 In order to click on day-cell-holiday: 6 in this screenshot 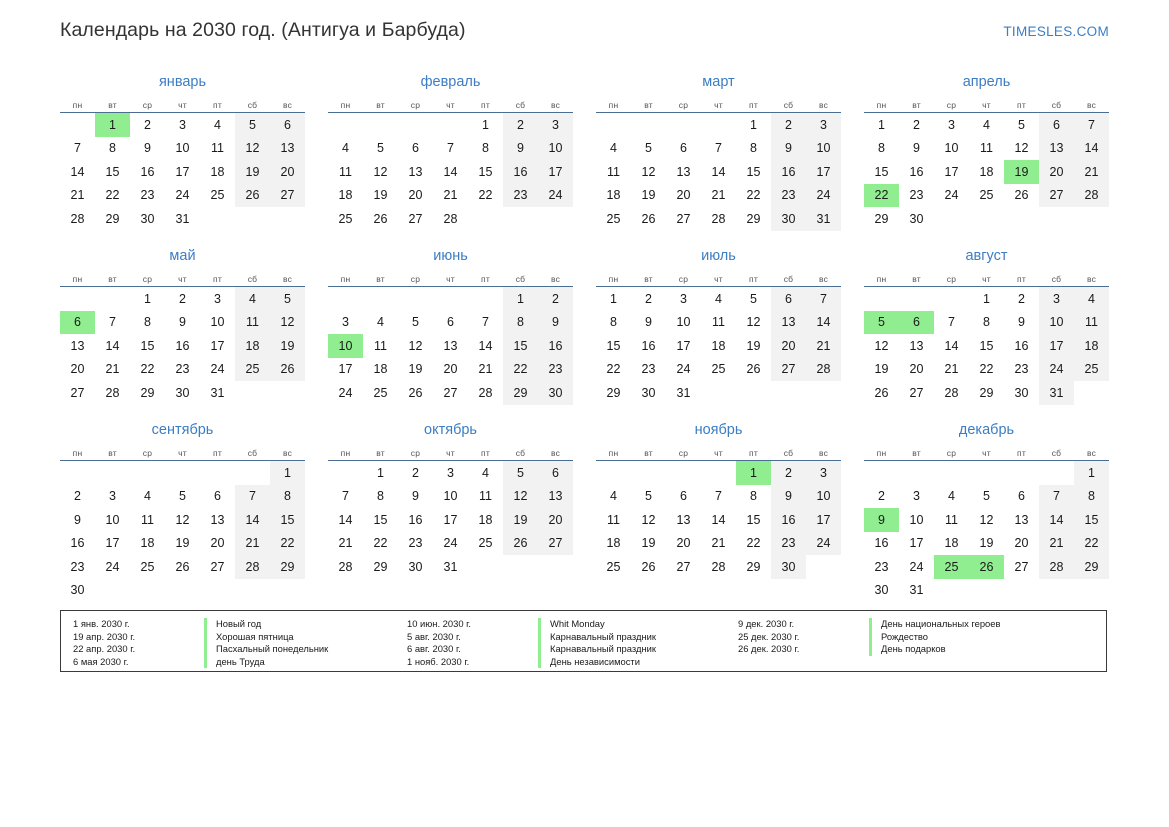, I will do `click(77, 322)`.